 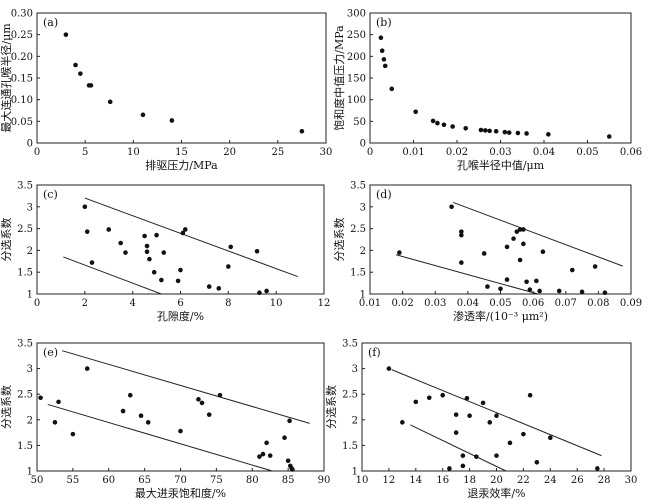 What do you see at coordinates (356, 14) in the screenshot?
I see `y-tick-label: 300` at bounding box center [356, 14].